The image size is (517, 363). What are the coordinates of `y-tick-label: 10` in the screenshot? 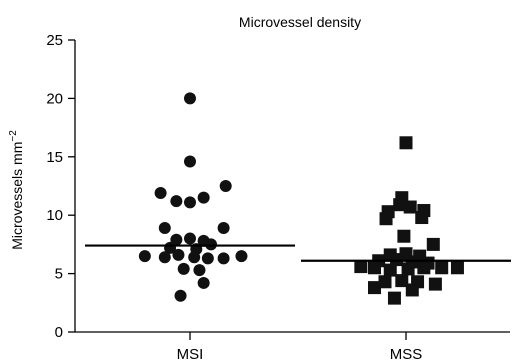 It's located at (54, 215).